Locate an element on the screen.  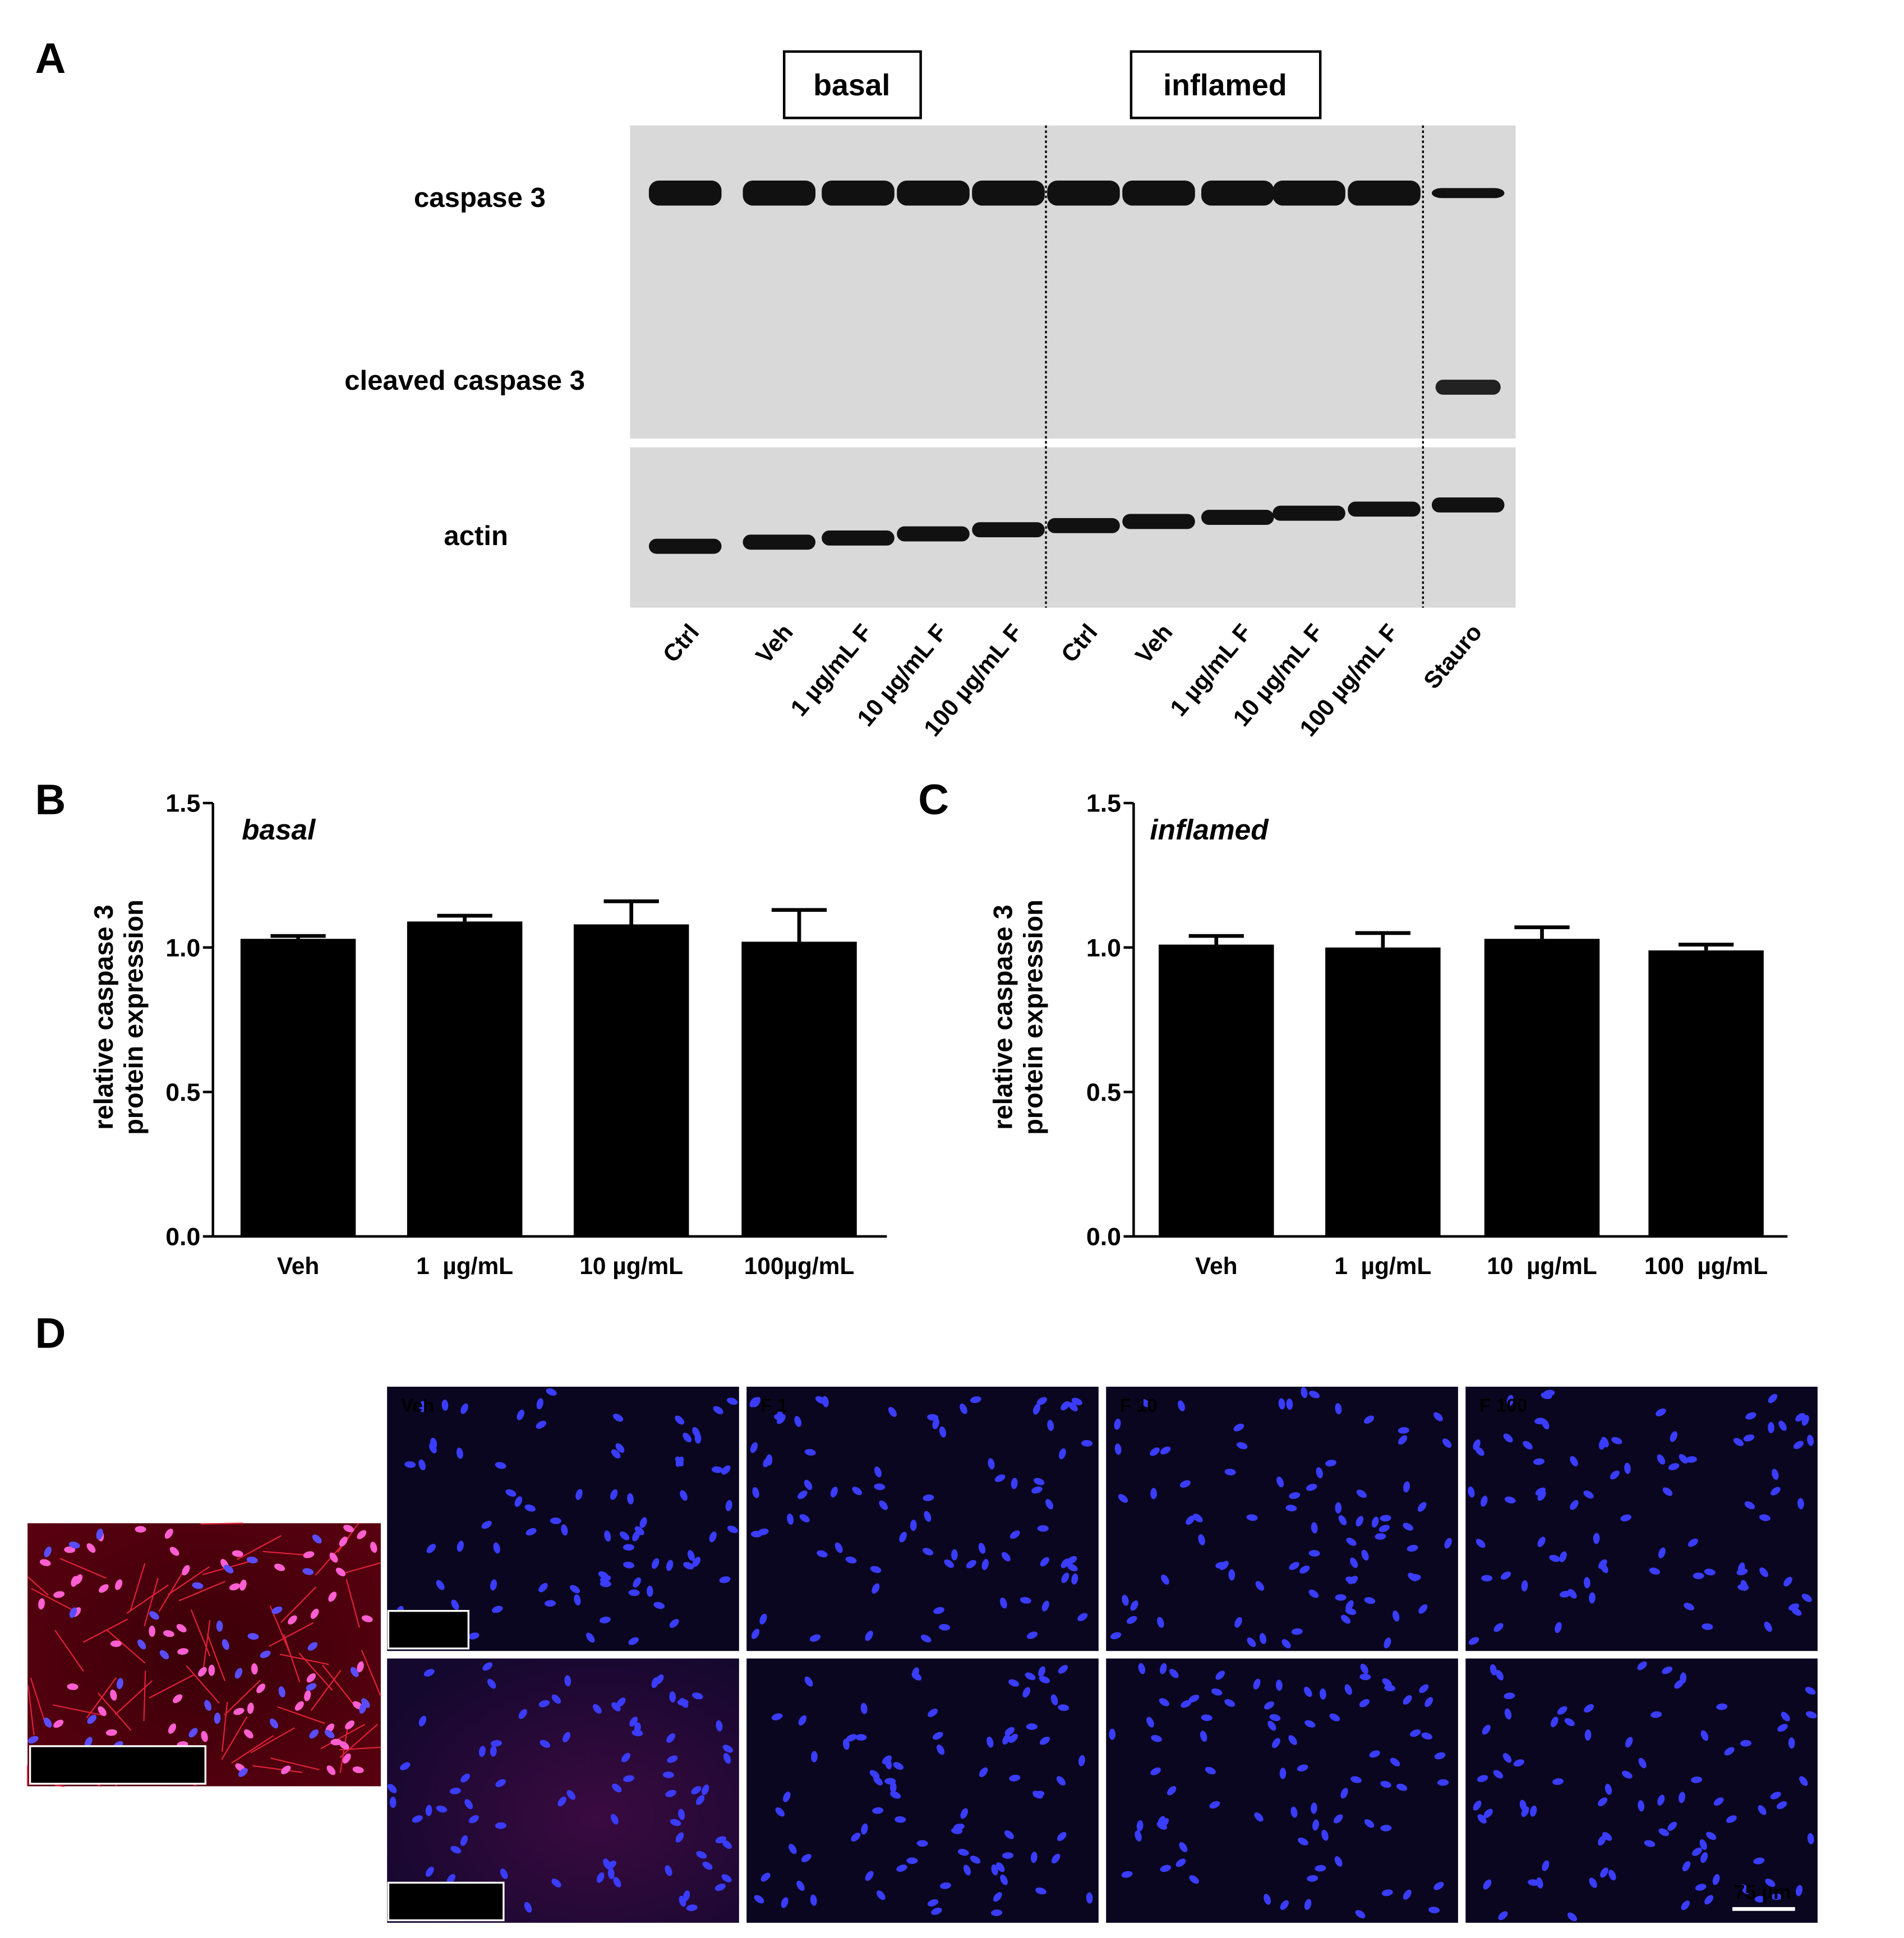
image is located at coordinates (1282, 1518).